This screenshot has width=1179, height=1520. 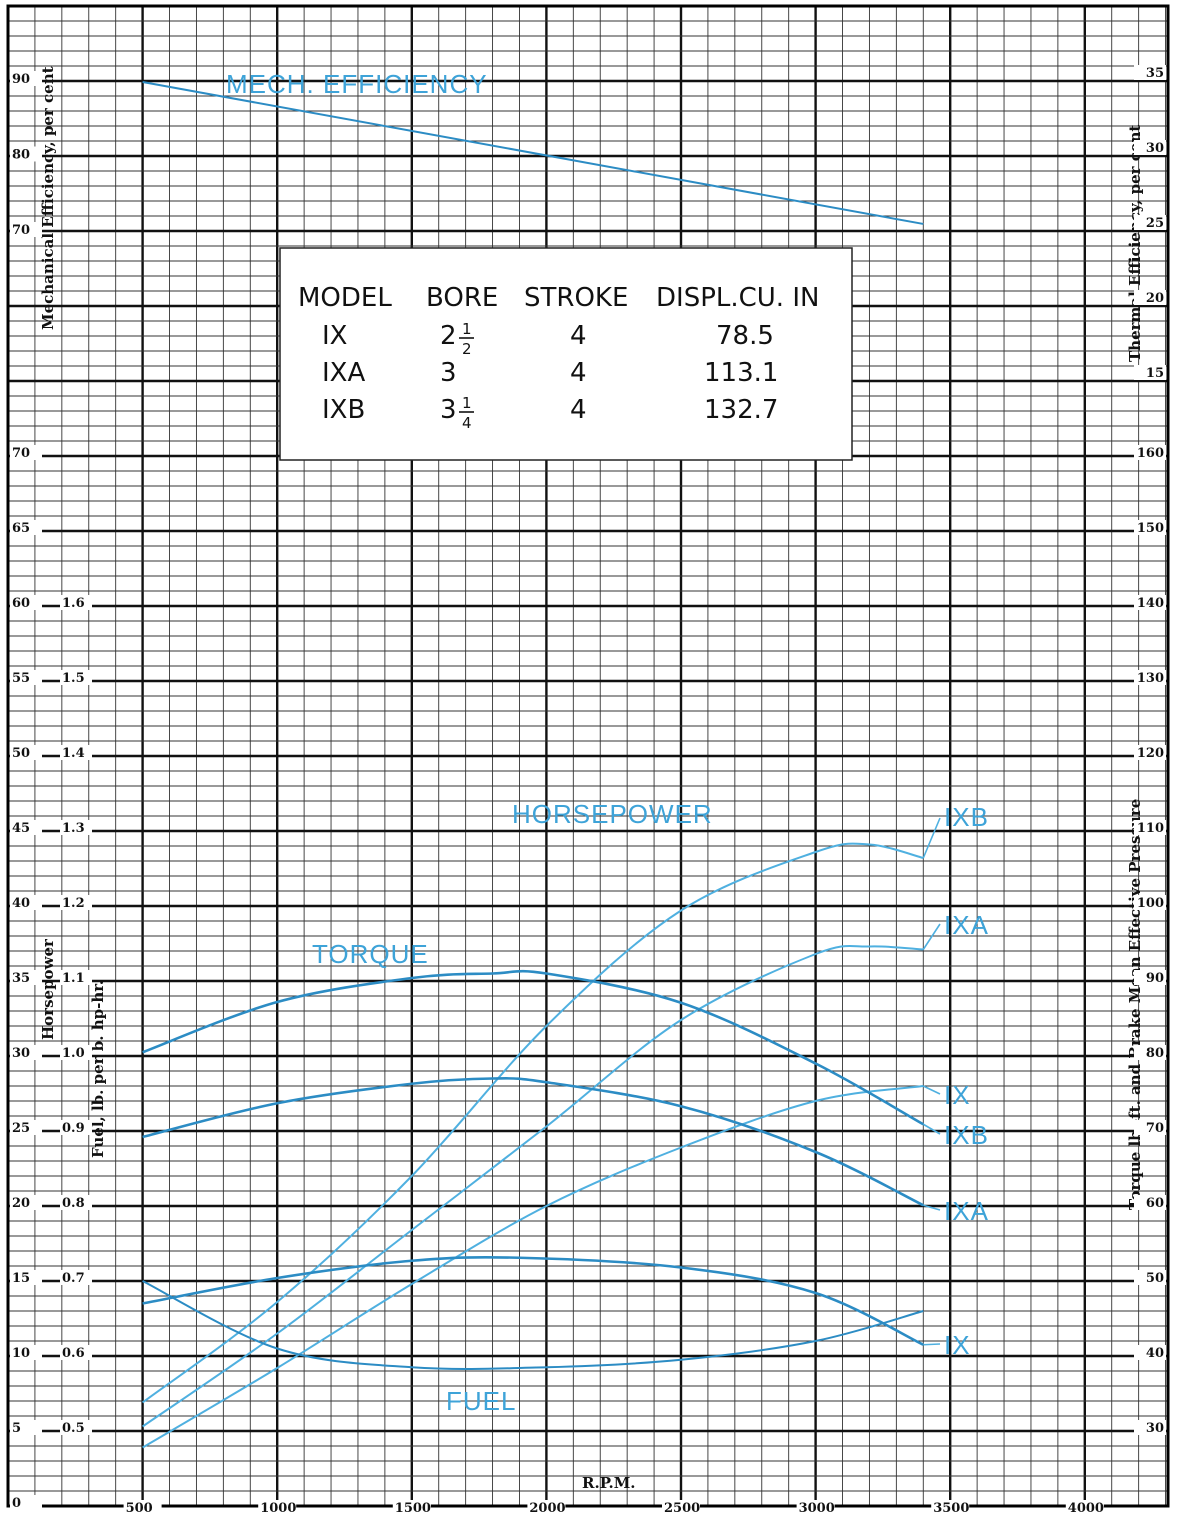 I want to click on torque-bmep-tick-label: 70, so click(x=1155, y=1128).